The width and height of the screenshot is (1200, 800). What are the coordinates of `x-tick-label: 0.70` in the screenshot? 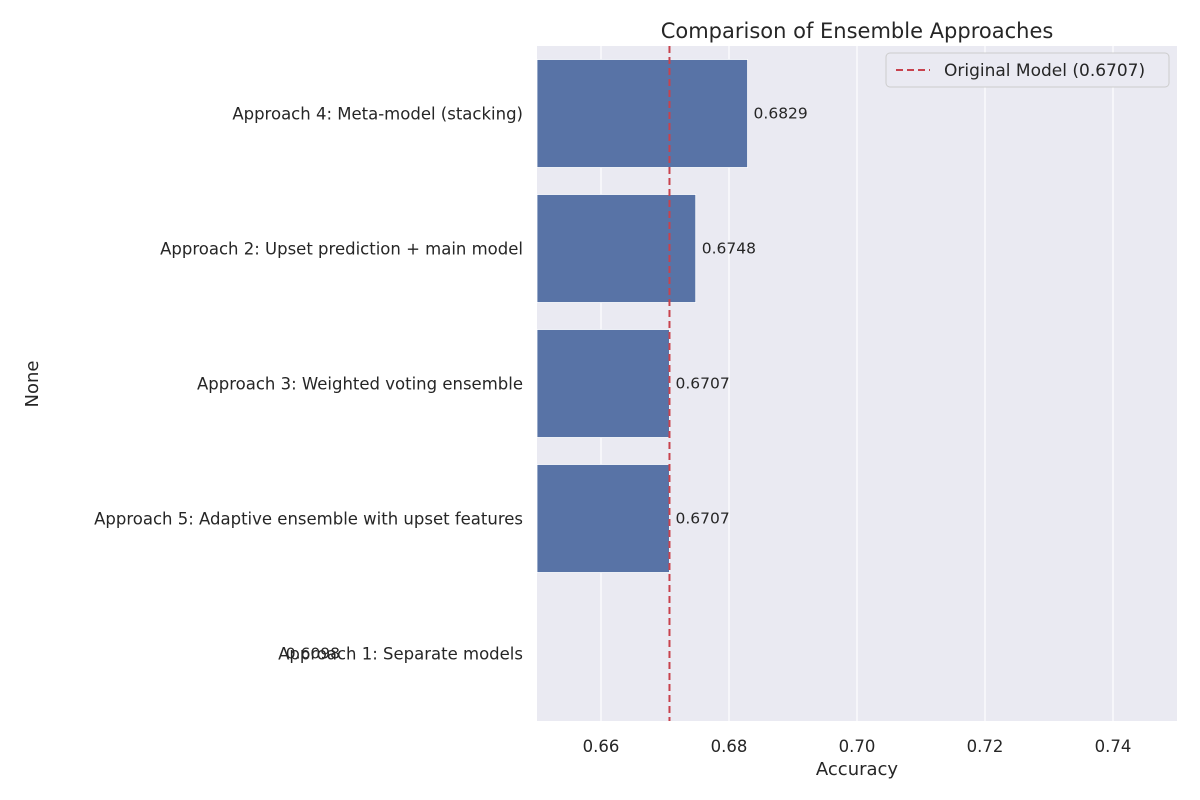 It's located at (857, 746).